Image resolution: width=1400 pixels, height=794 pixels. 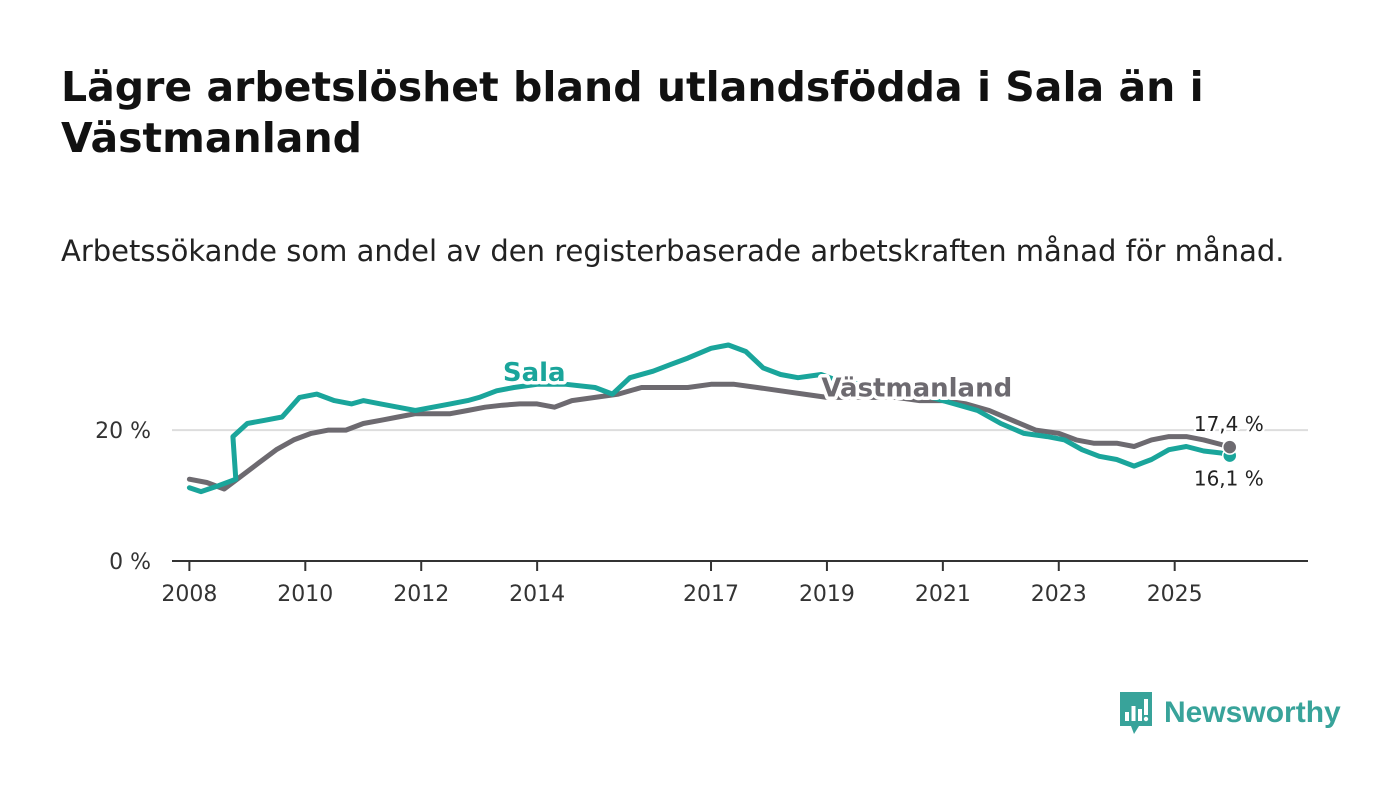 I want to click on end-value-label: 17,4 %, so click(x=1229, y=424).